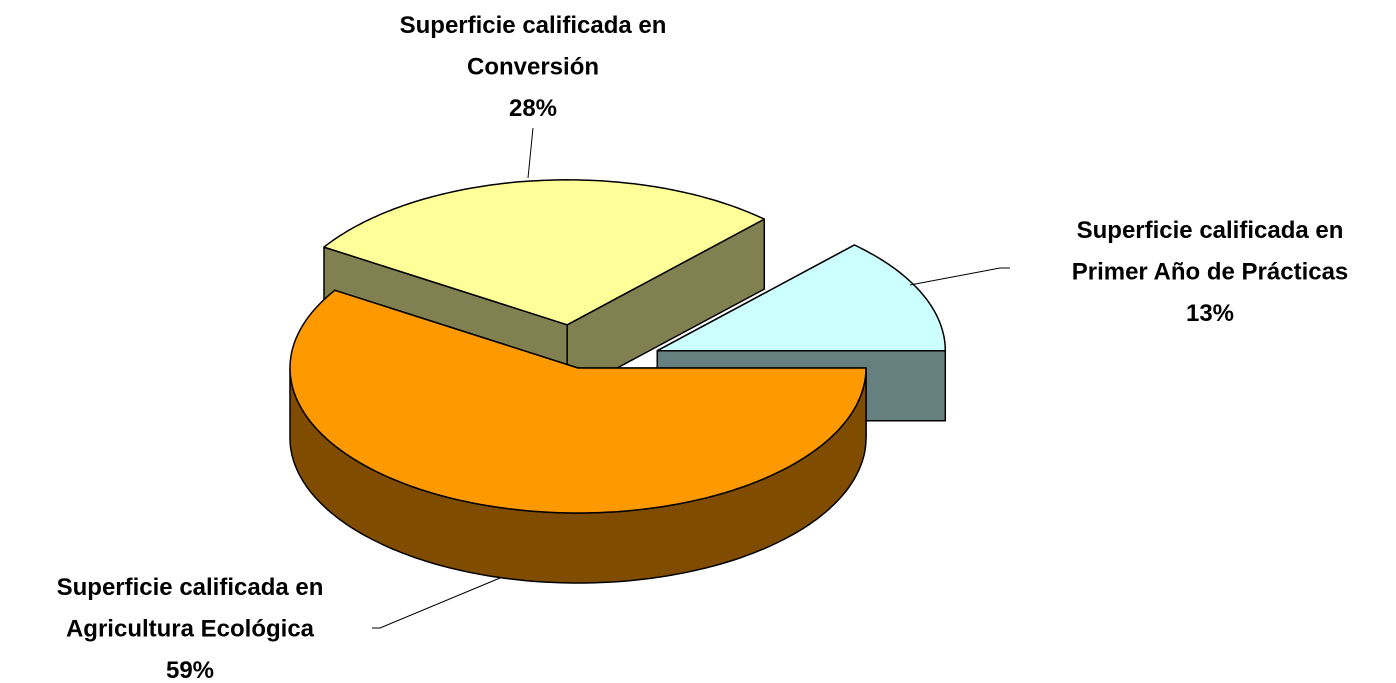 Image resolution: width=1396 pixels, height=683 pixels. I want to click on value-label: 13%, so click(1210, 313).